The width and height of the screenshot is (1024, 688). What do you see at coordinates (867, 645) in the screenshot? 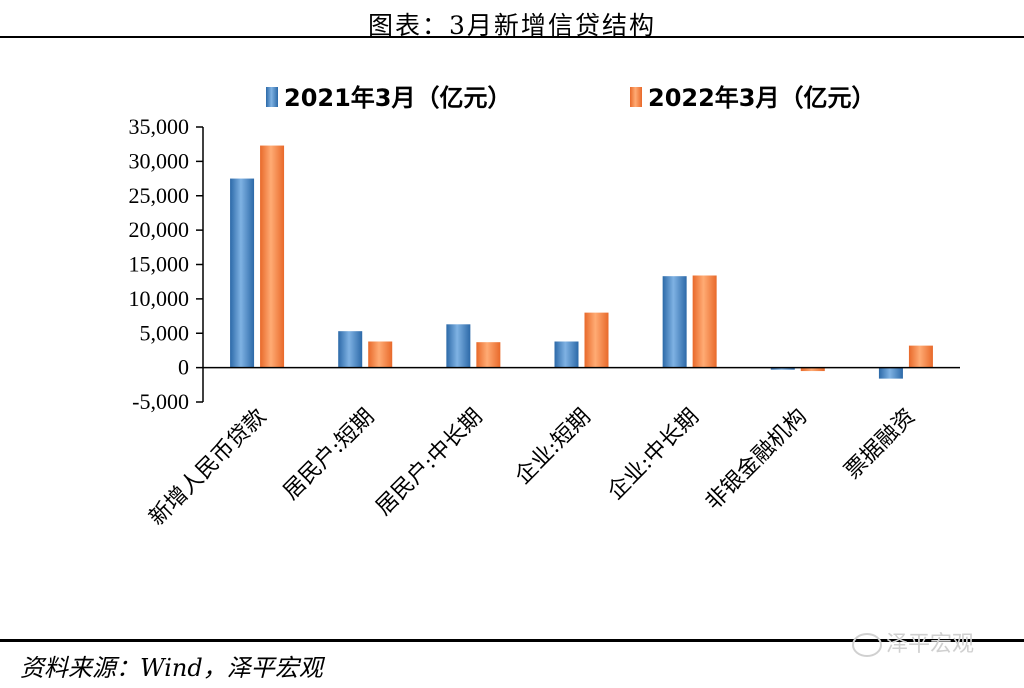
I see `wechat-icon` at bounding box center [867, 645].